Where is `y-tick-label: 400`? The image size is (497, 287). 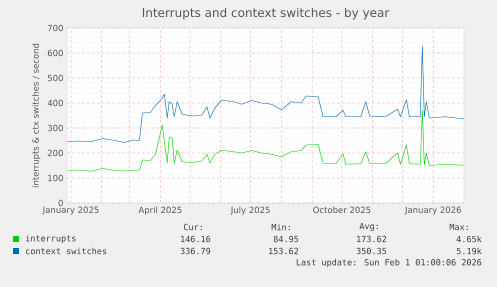
y-tick-label: 400 is located at coordinates (55, 103).